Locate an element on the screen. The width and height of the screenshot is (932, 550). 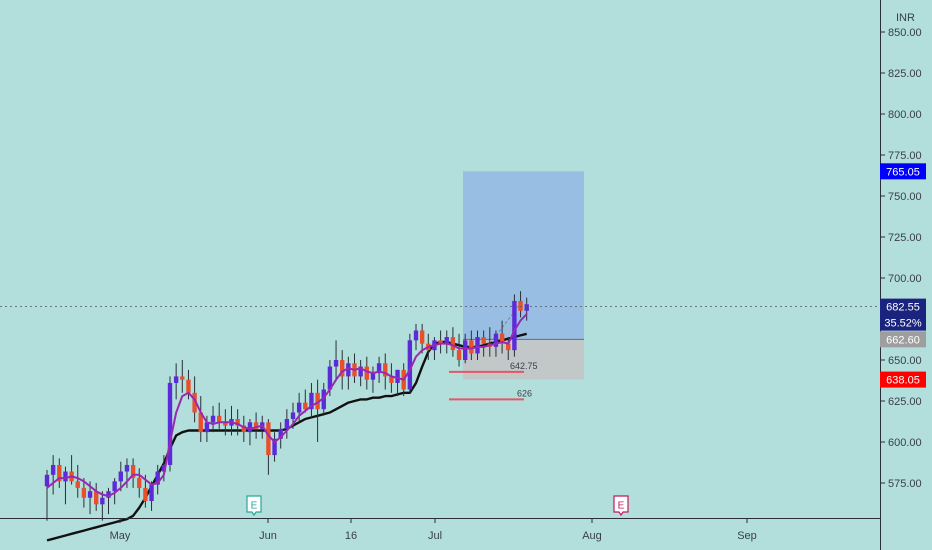
entry-price-badge-label: 662.60 is located at coordinates (903, 340).